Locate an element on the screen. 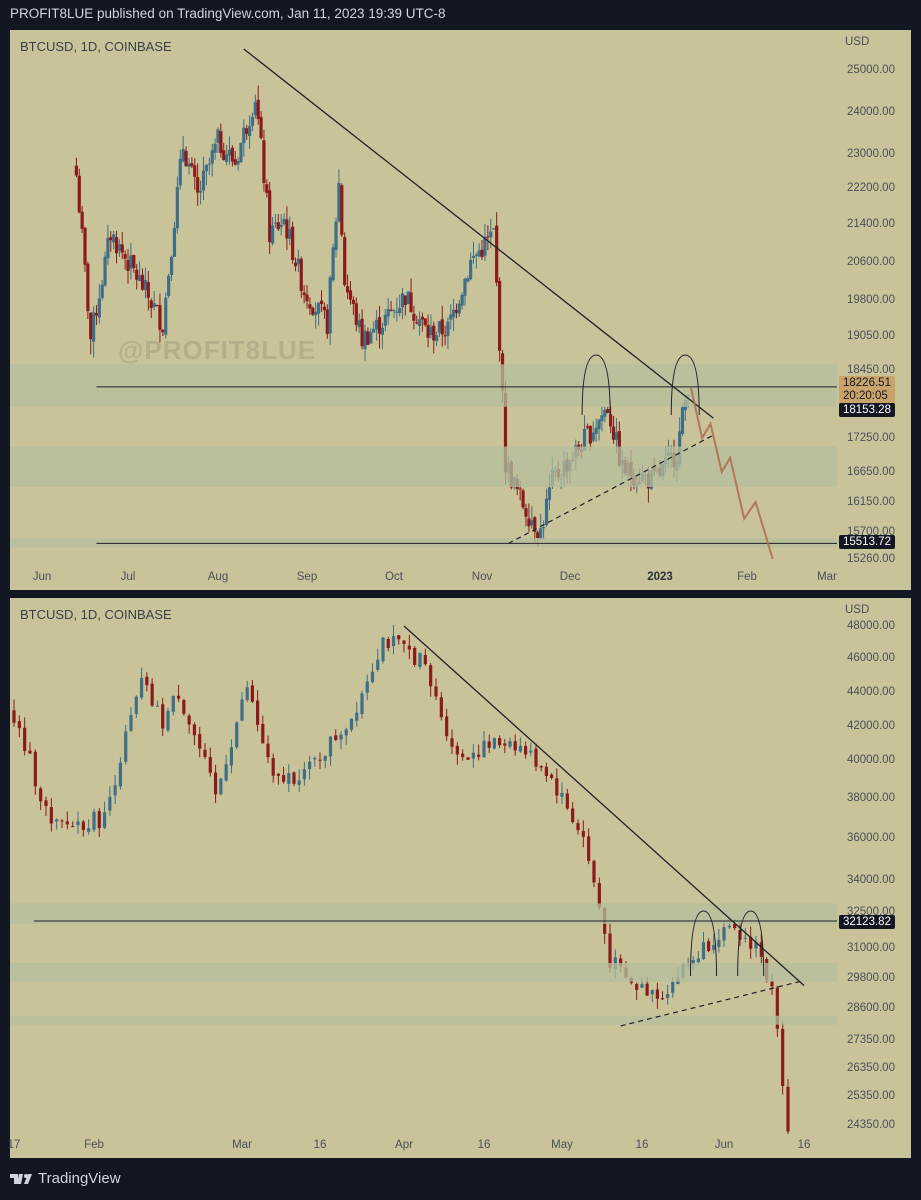 The image size is (921, 1200). x-tick: Feb is located at coordinates (747, 577).